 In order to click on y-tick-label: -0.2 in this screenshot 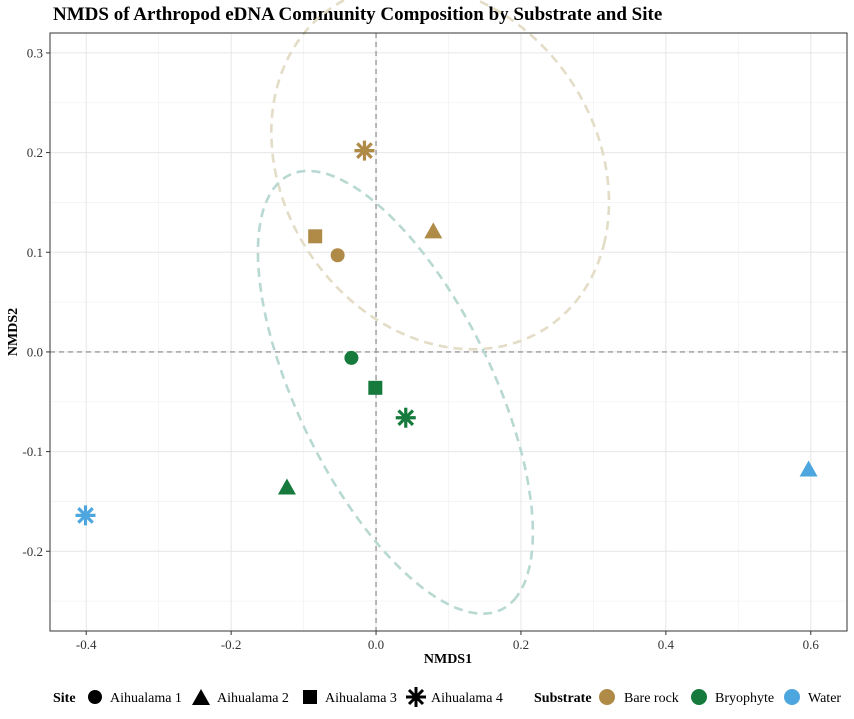, I will do `click(32, 551)`.